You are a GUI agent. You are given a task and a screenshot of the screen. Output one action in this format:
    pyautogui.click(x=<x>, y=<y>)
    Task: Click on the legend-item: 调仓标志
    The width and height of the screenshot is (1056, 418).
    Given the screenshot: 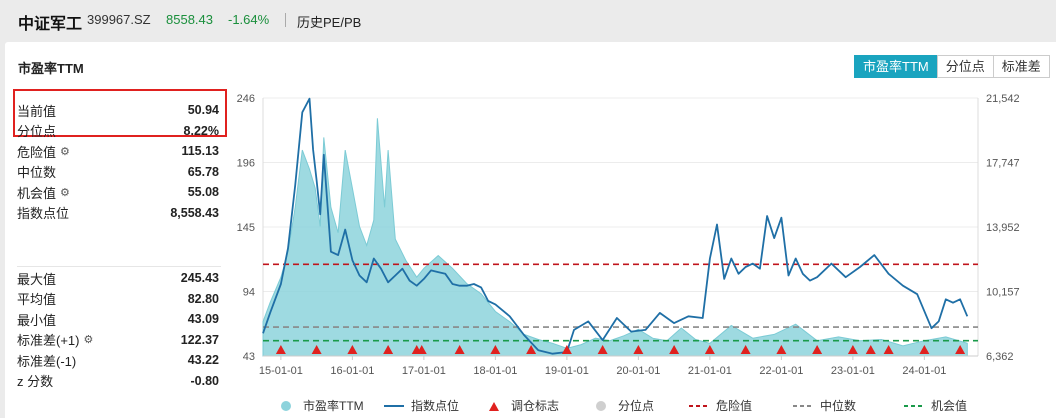 What is the action you would take?
    pyautogui.click(x=521, y=405)
    